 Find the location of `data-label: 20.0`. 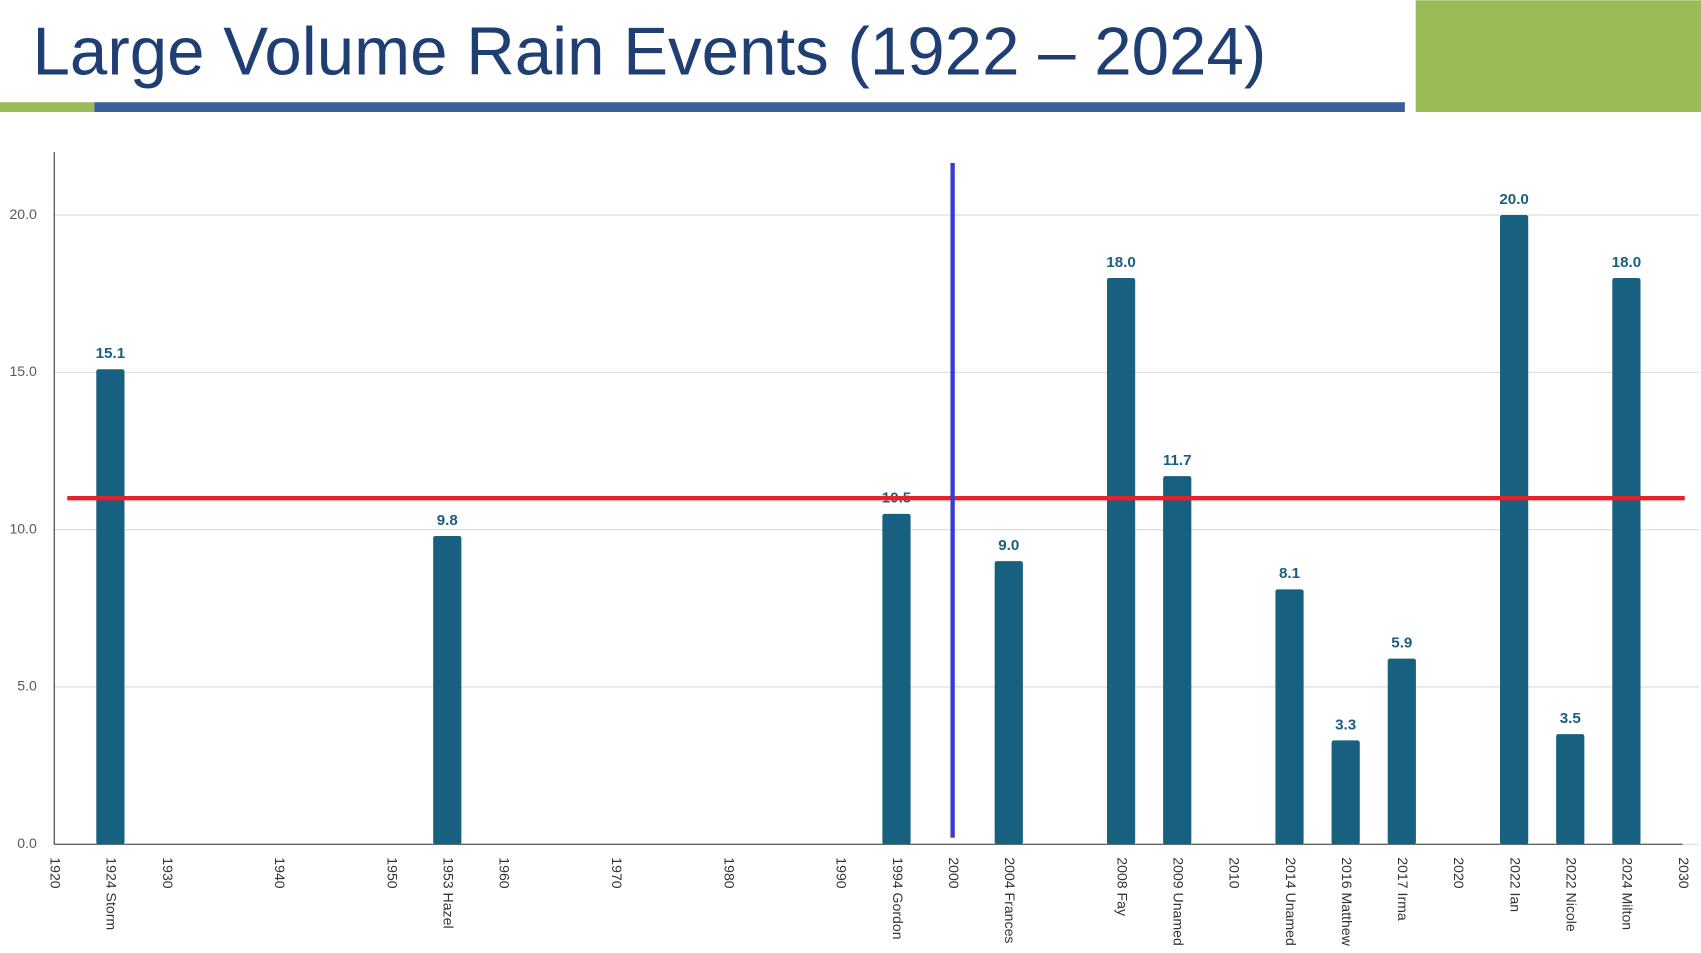

data-label: 20.0 is located at coordinates (1514, 199).